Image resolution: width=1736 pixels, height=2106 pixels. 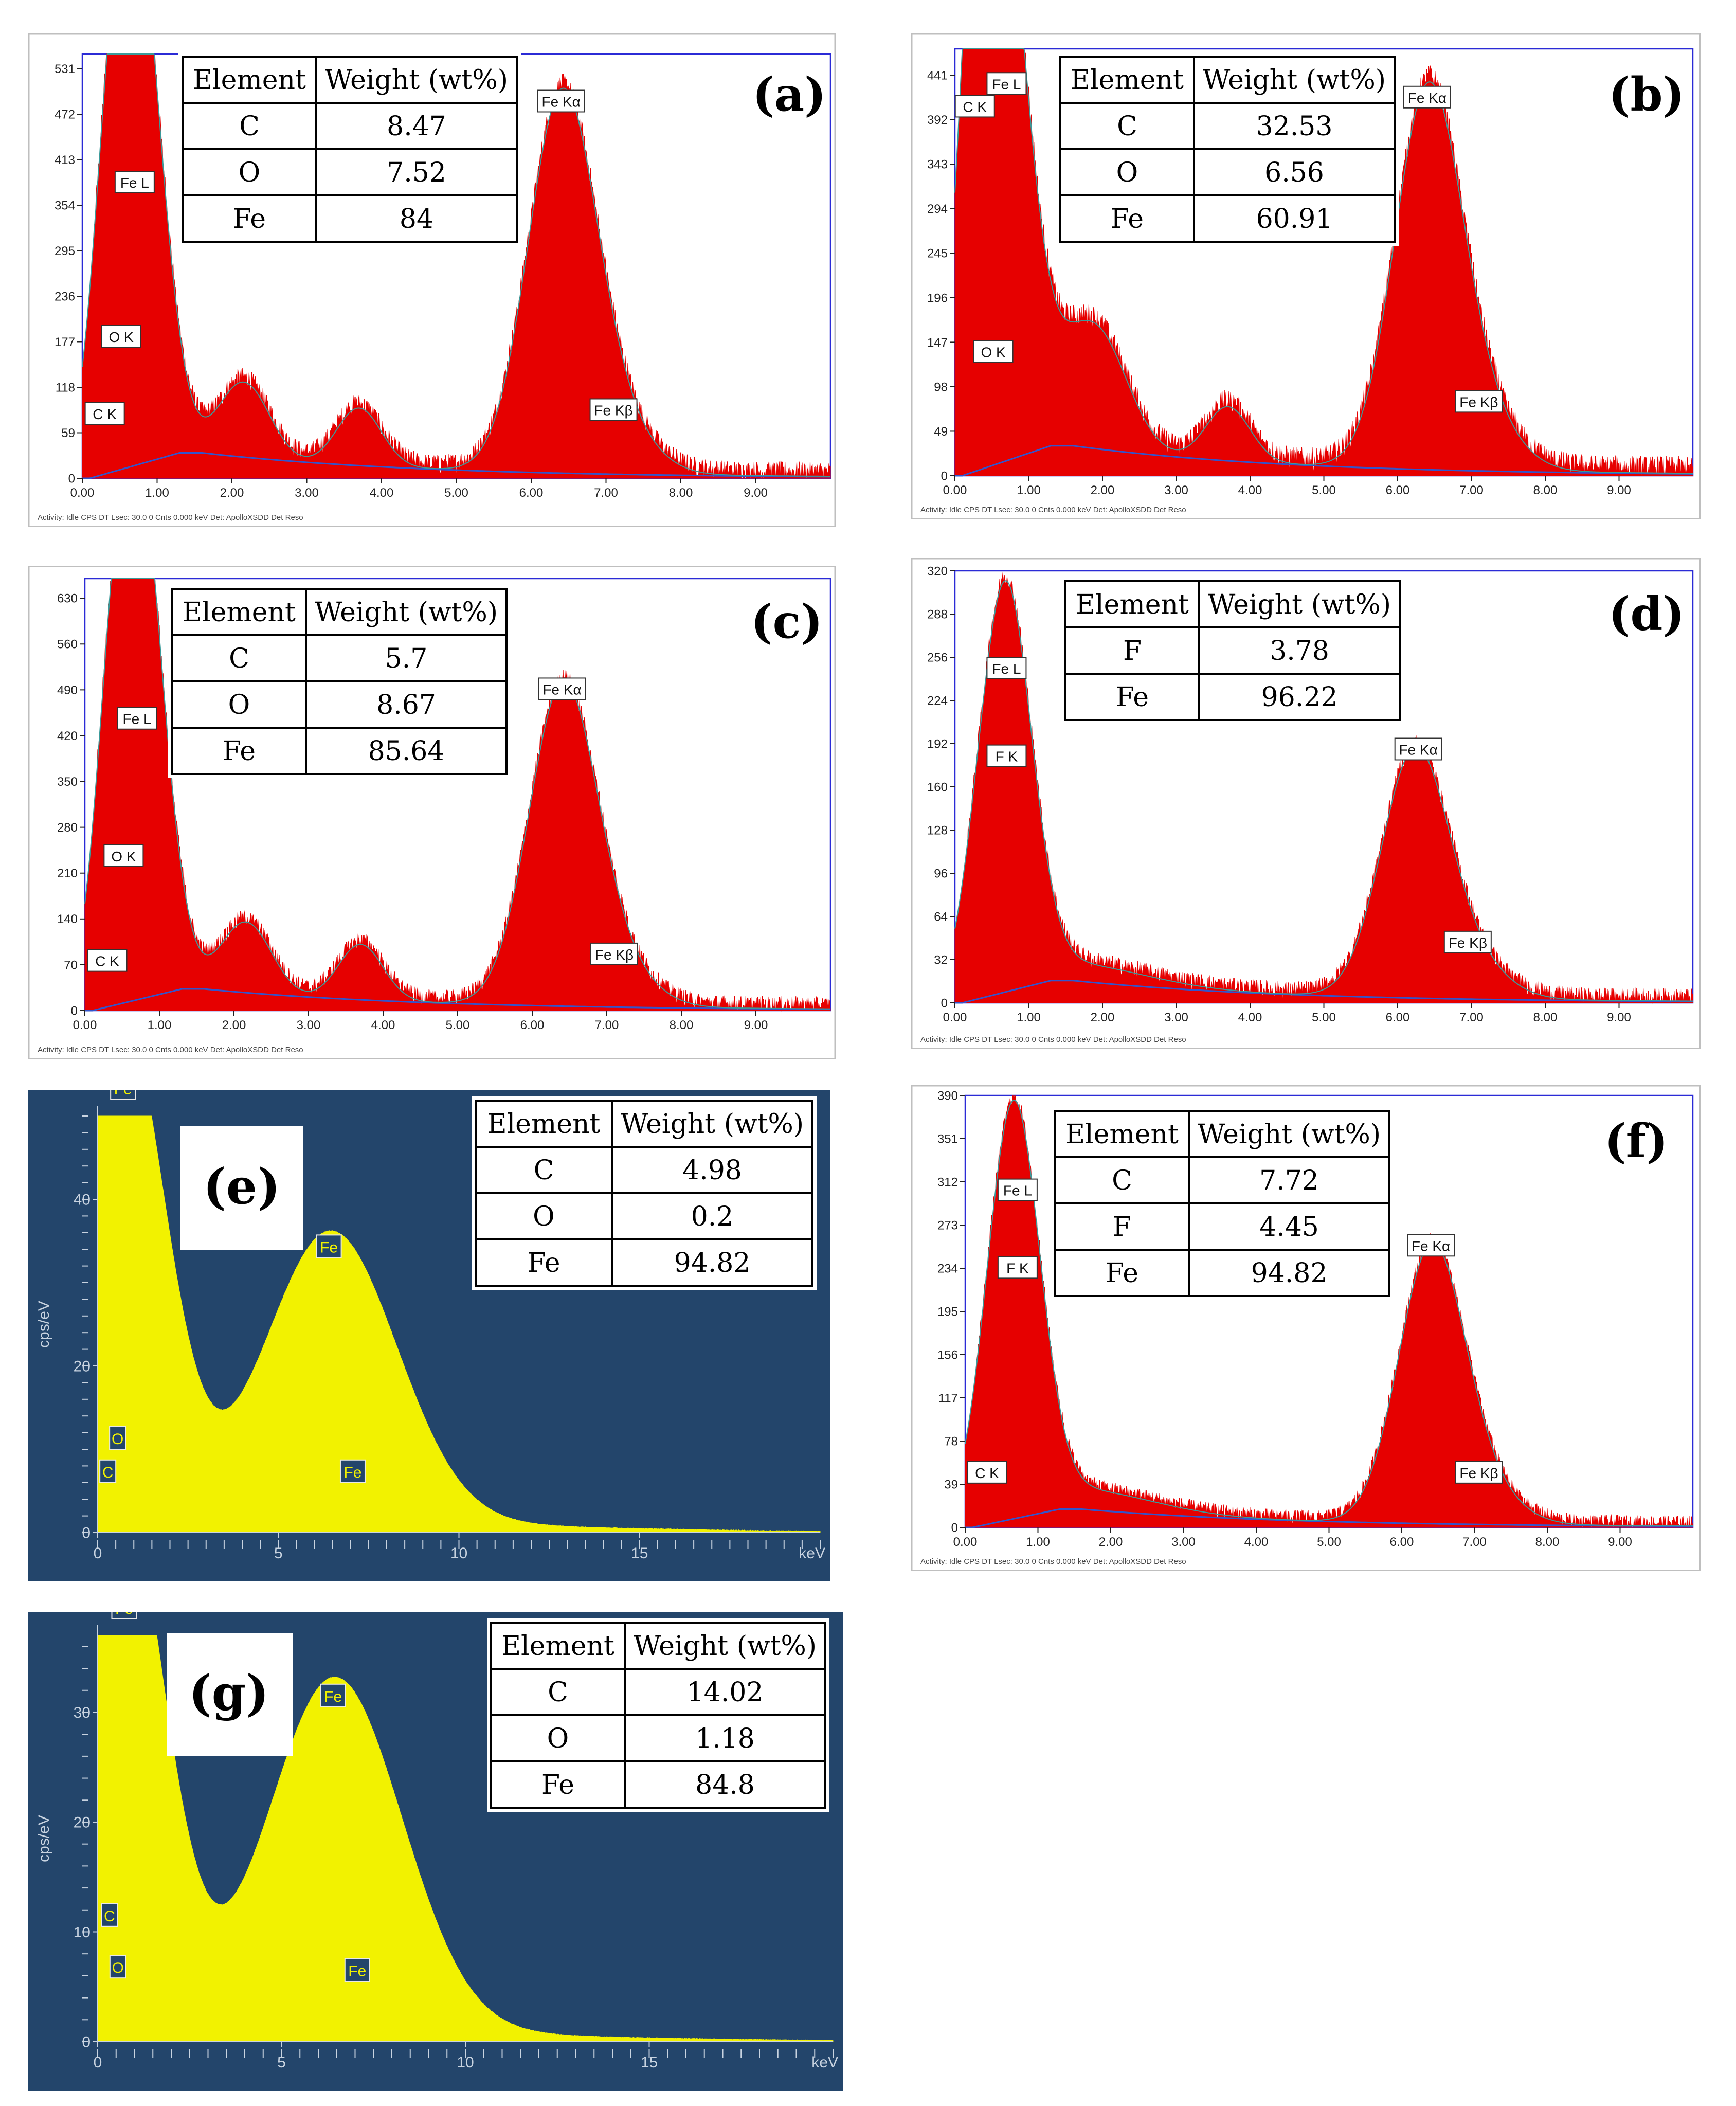 What do you see at coordinates (938, 76) in the screenshot?
I see `y-tick-label: 441` at bounding box center [938, 76].